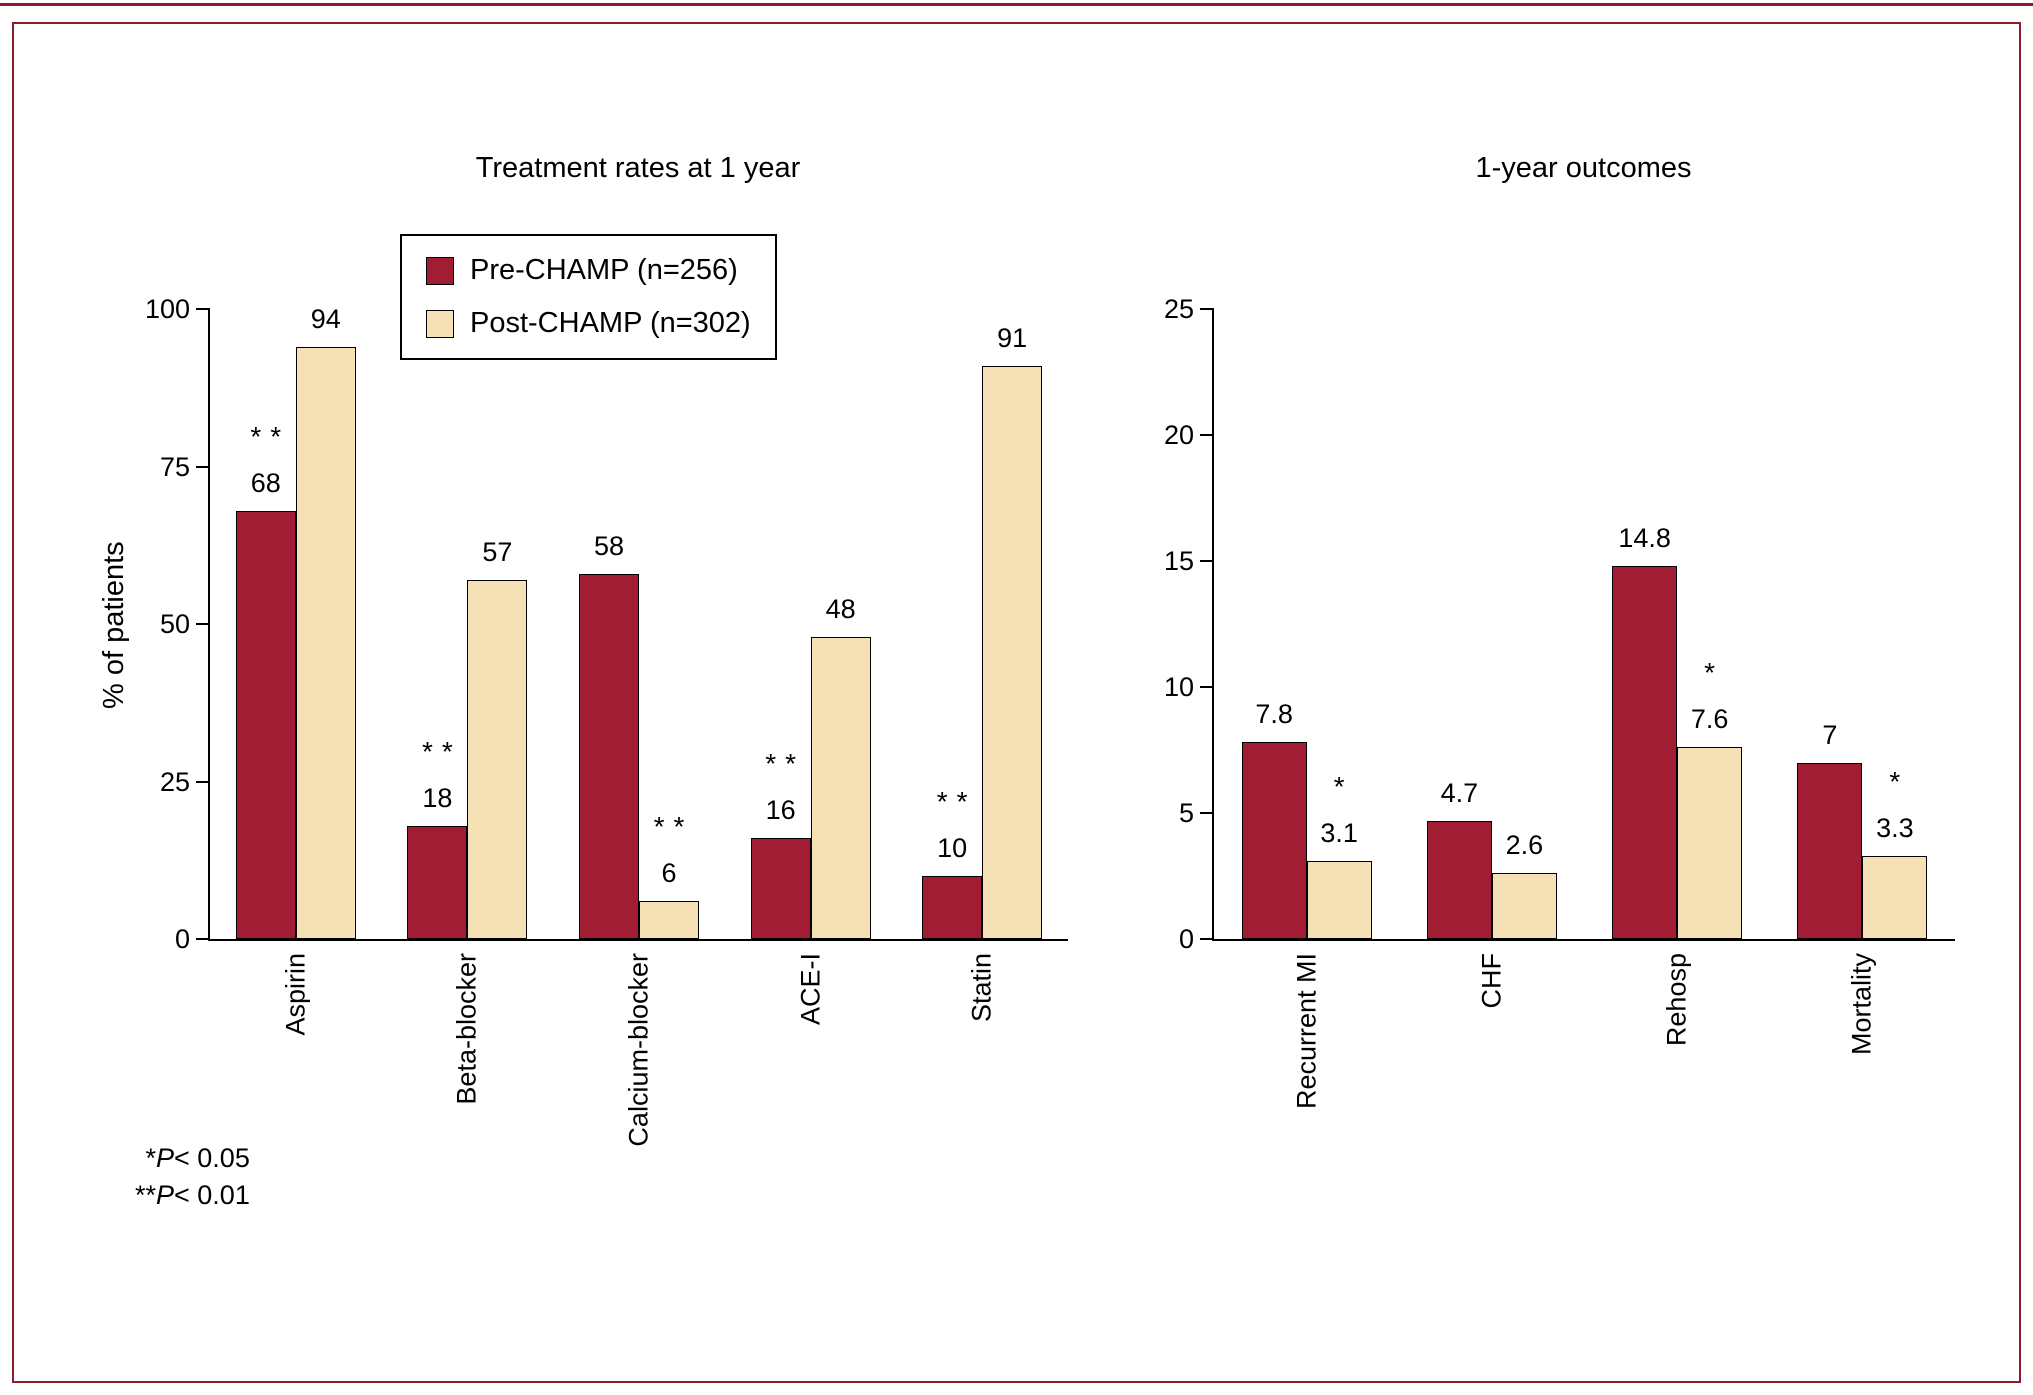  What do you see at coordinates (150, 1158) in the screenshot?
I see `footnote-stars: *` at bounding box center [150, 1158].